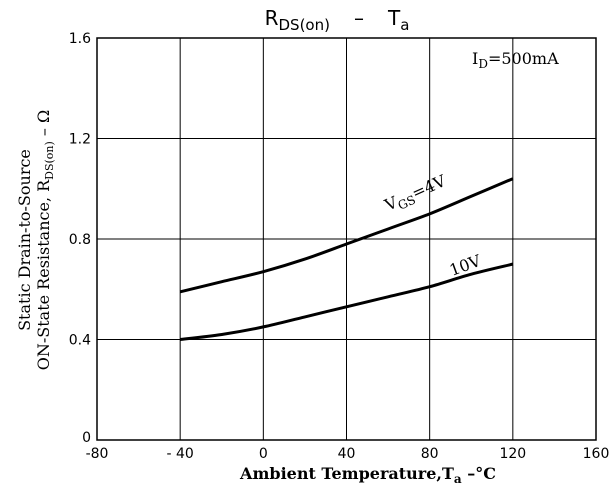  What do you see at coordinates (337, 20) in the screenshot?
I see `chart-title: RDS(on) – Ta` at bounding box center [337, 20].